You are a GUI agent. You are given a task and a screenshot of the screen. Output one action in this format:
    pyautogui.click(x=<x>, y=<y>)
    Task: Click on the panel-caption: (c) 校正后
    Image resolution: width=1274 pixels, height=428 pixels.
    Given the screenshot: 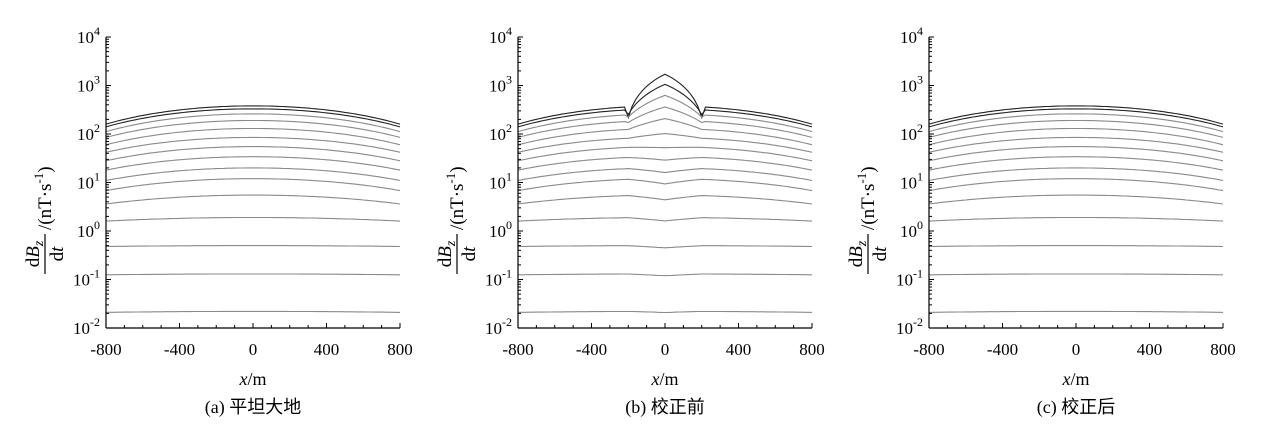 What is the action you would take?
    pyautogui.click(x=1076, y=407)
    